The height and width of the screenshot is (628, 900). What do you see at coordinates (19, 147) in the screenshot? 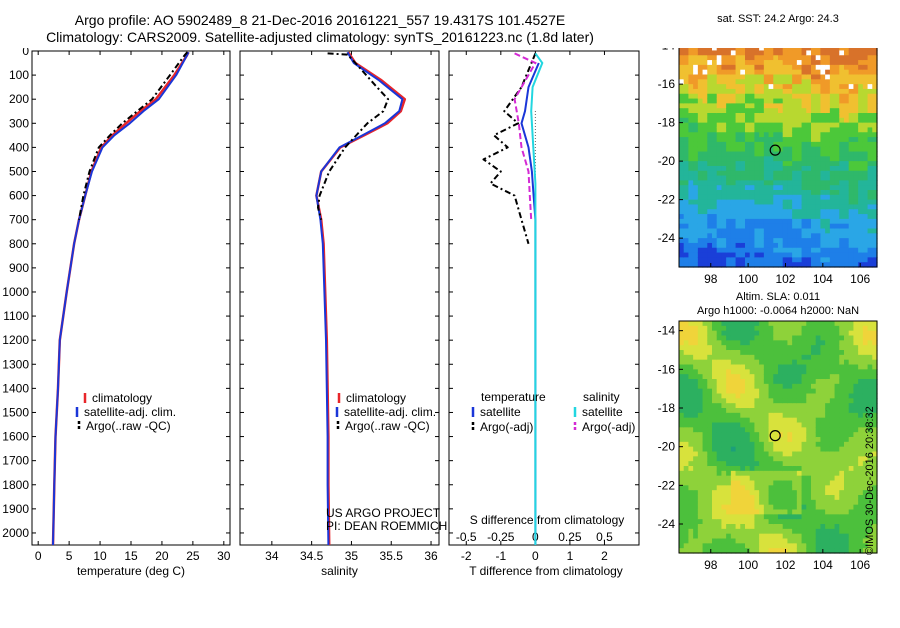
I see `depth-tick-label: 400` at bounding box center [19, 147].